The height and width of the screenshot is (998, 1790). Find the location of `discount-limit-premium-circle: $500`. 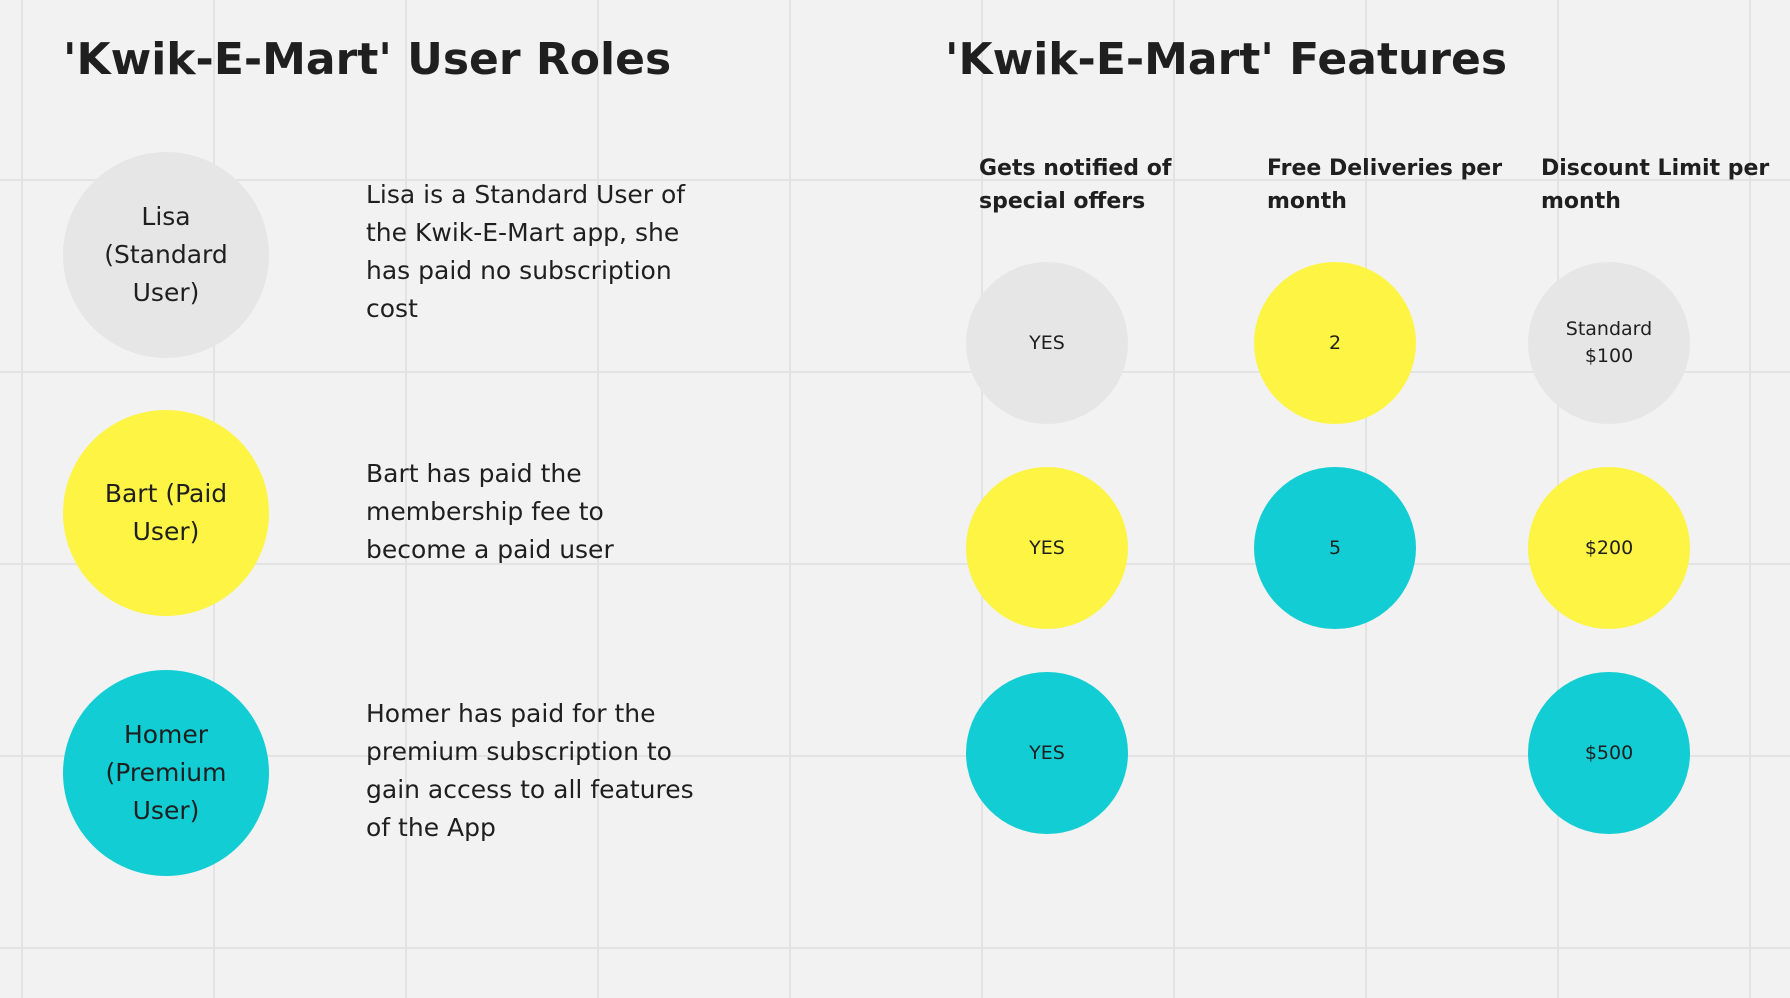

discount-limit-premium-circle: $500 is located at coordinates (1609, 753).